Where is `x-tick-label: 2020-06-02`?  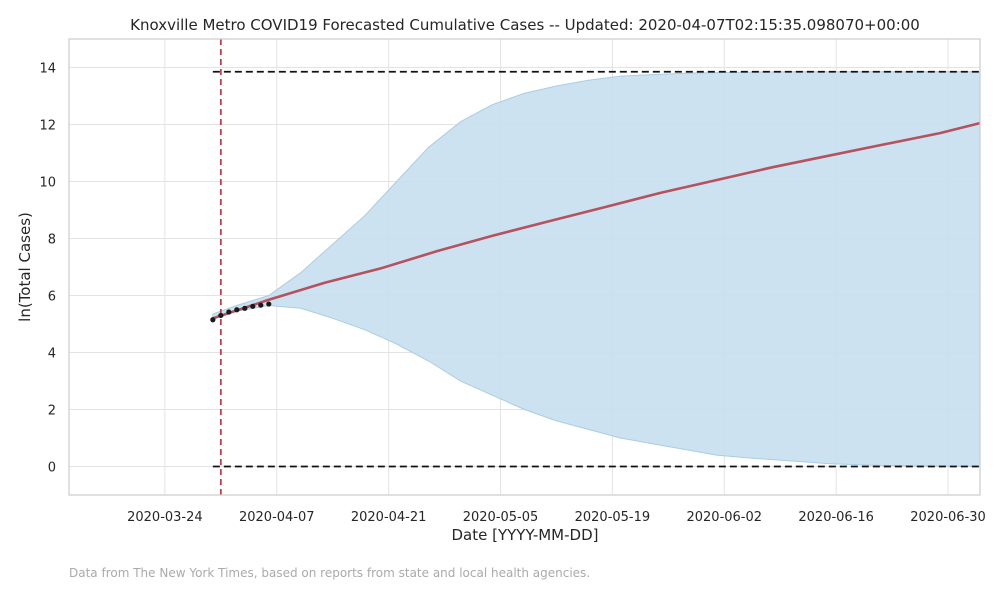
x-tick-label: 2020-06-02 is located at coordinates (724, 517).